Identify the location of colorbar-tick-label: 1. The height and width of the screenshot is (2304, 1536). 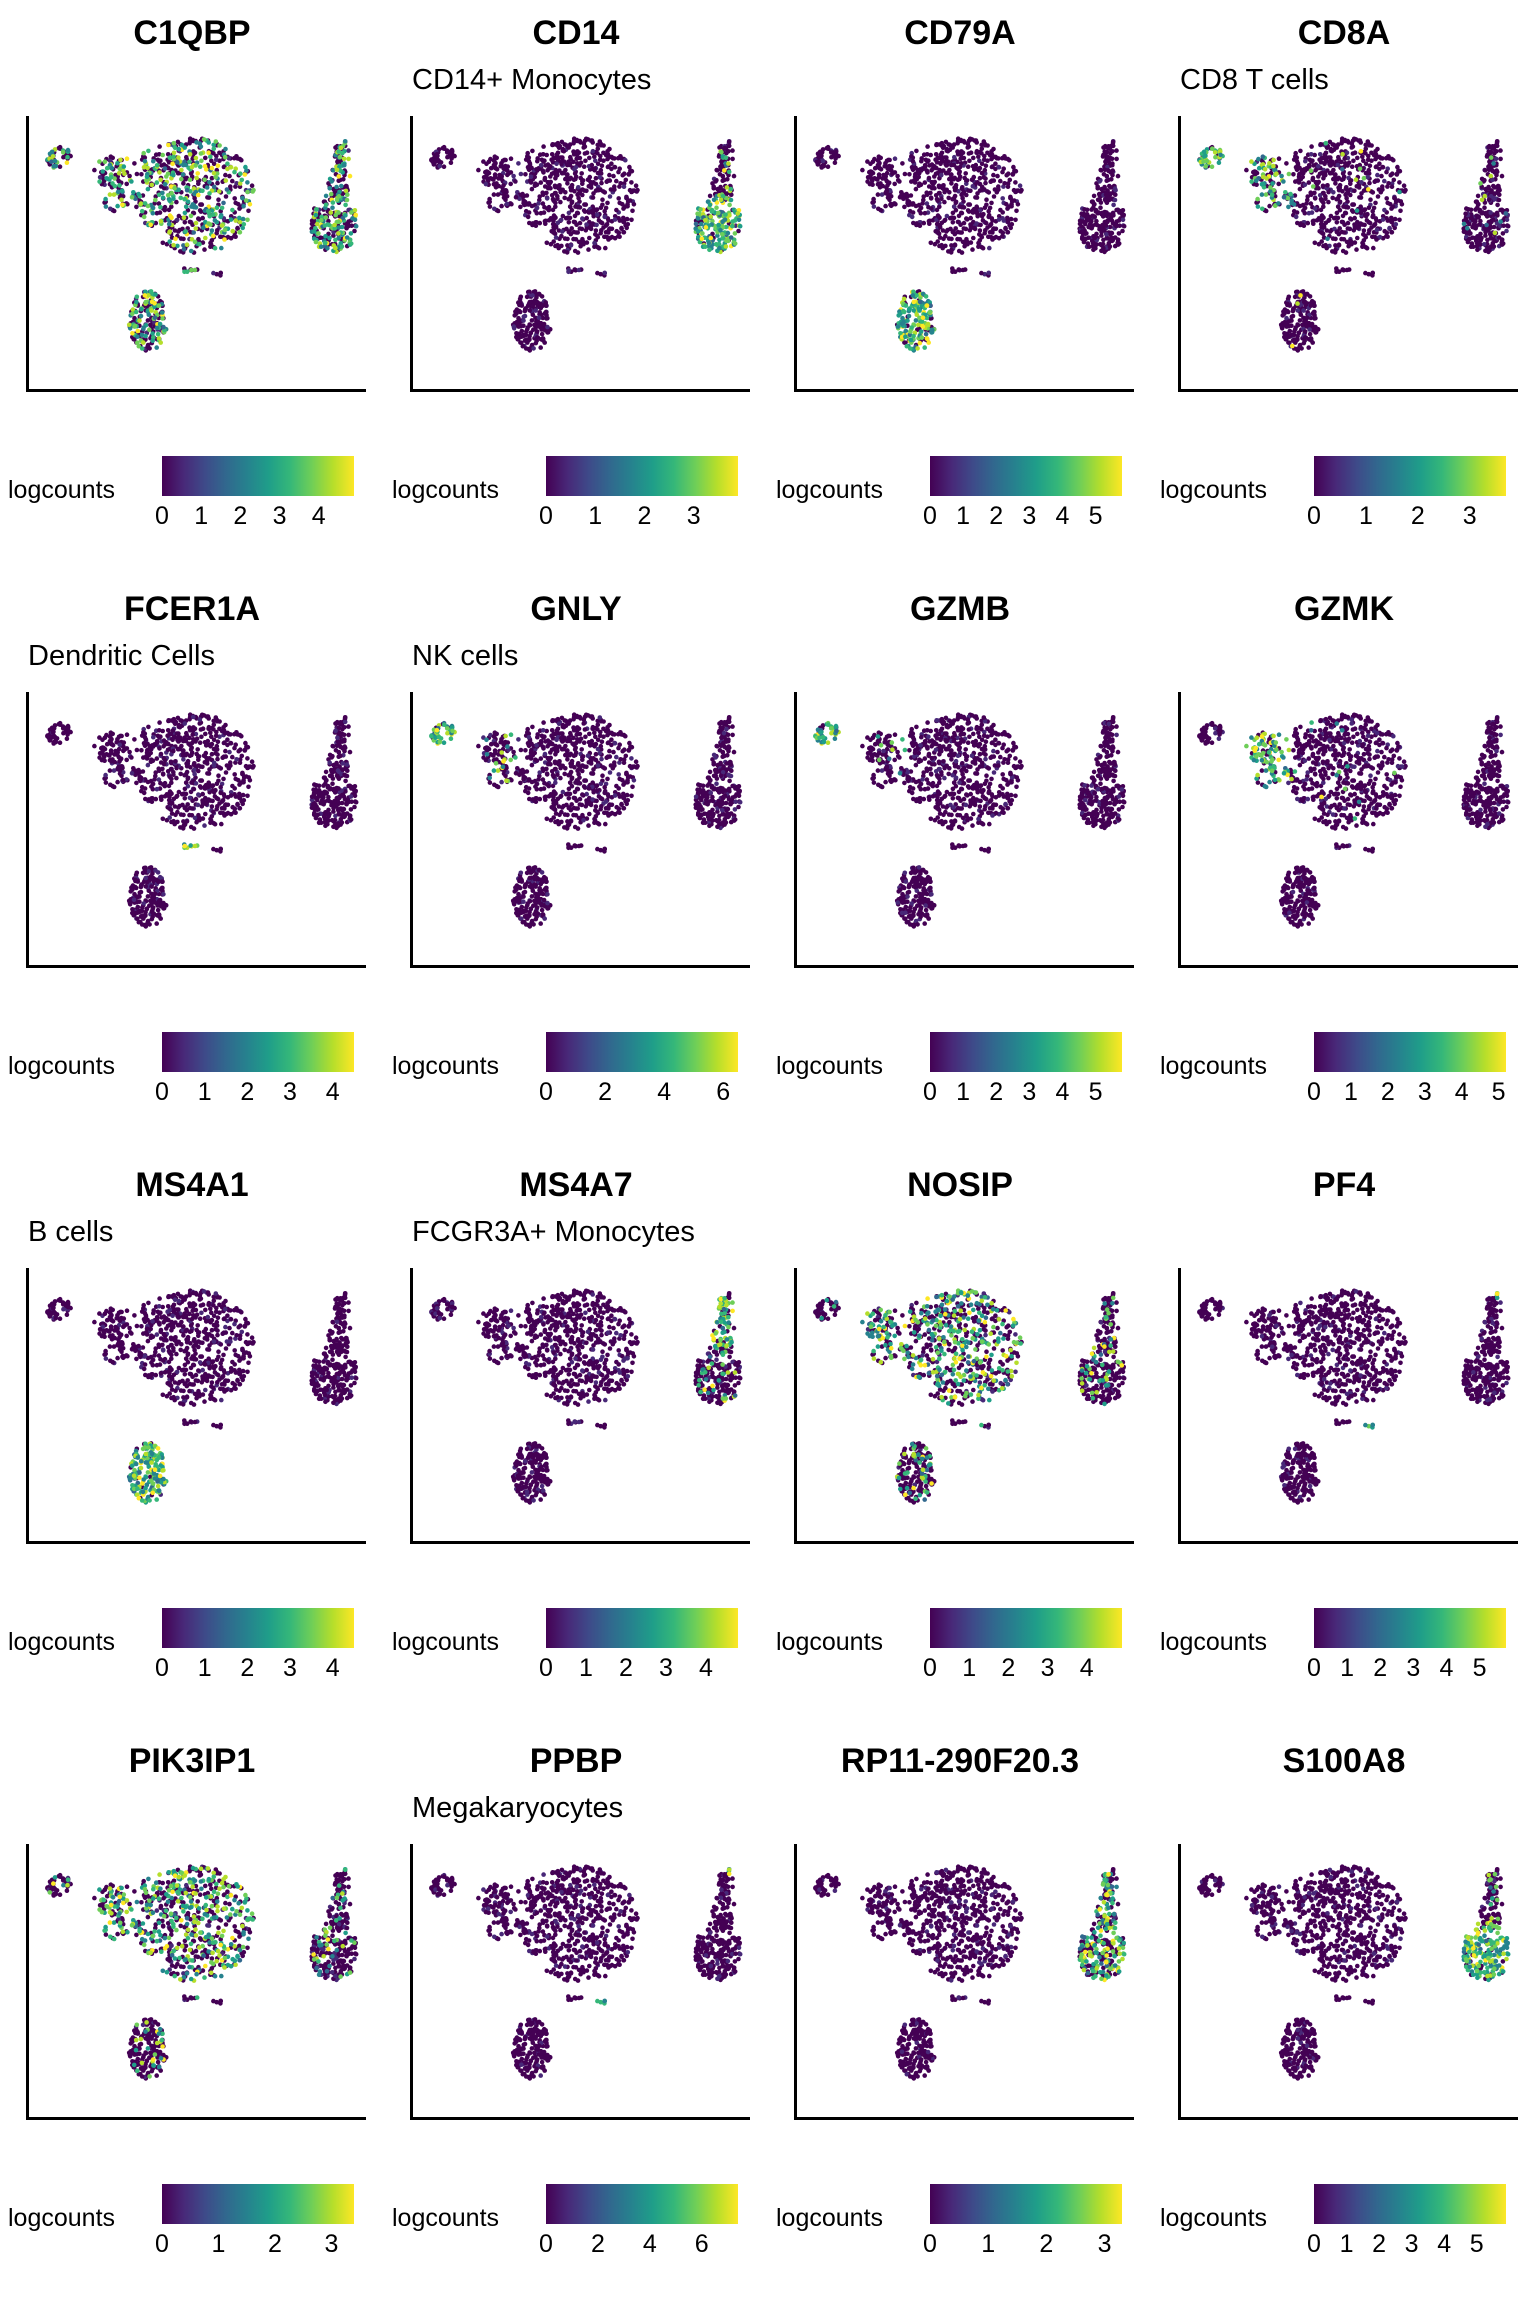
(963, 516).